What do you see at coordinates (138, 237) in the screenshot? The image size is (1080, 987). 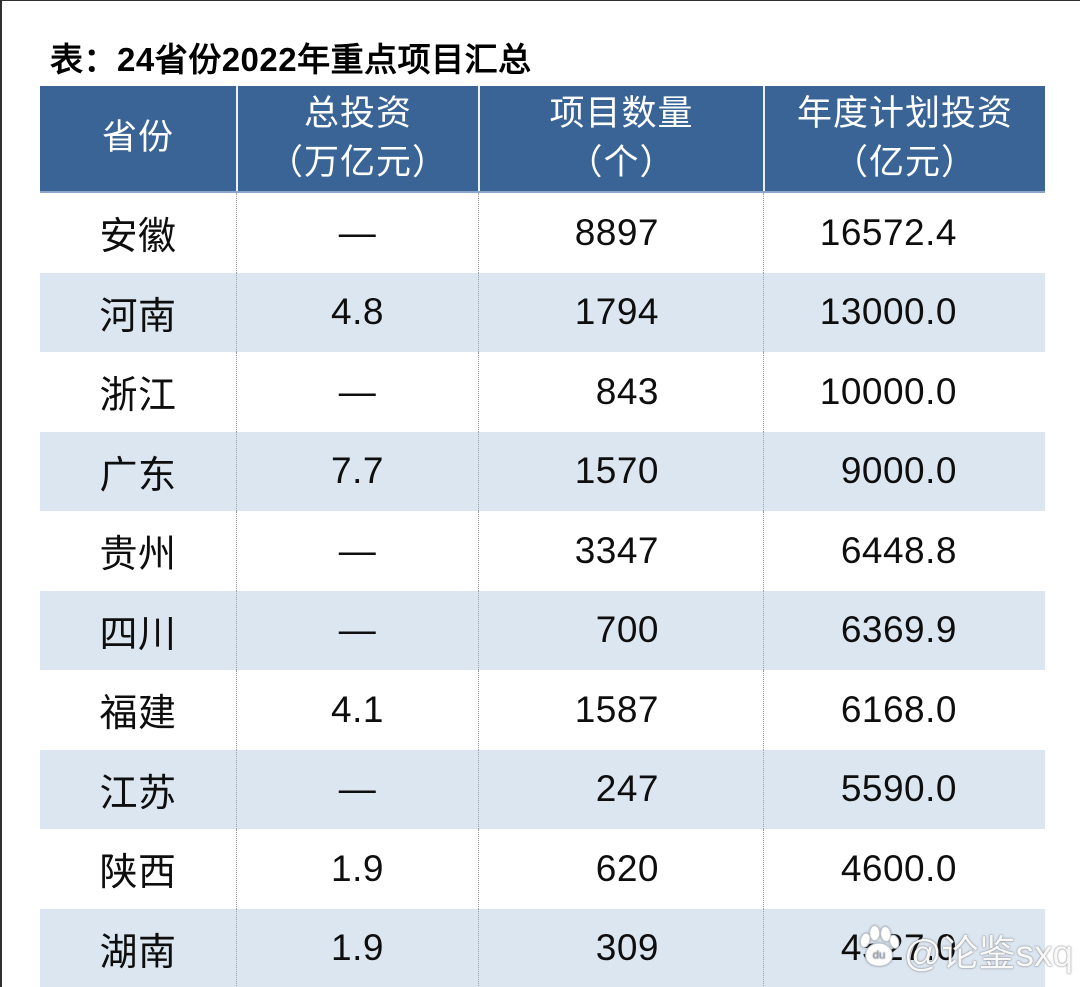 I see `cell-province: 安徽` at bounding box center [138, 237].